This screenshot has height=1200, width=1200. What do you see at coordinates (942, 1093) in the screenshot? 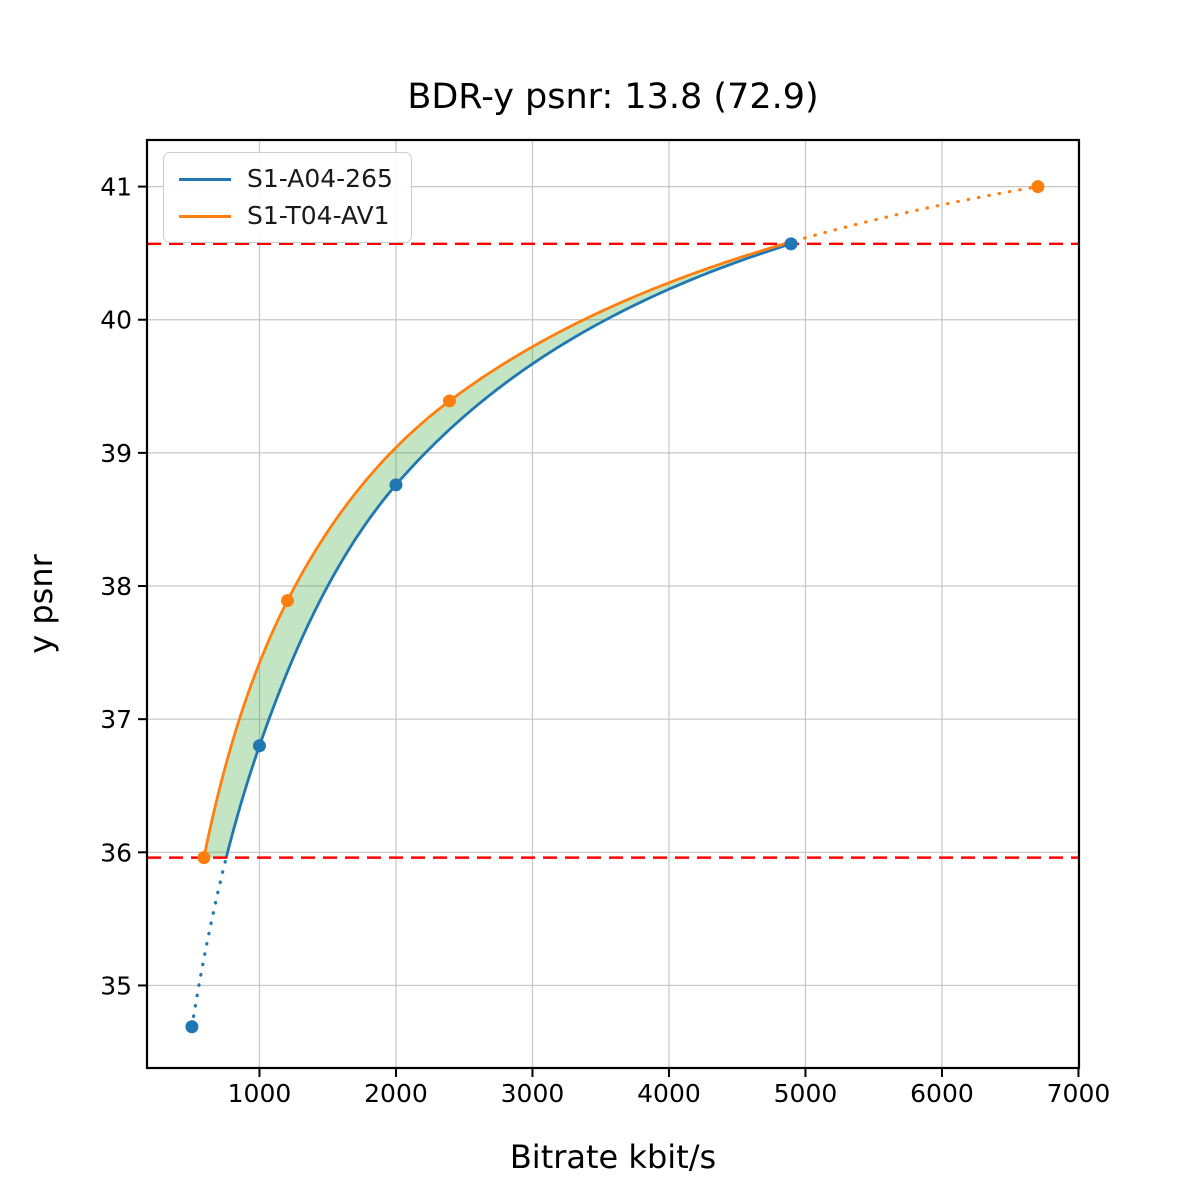
I see `x-tick-label: 6000` at bounding box center [942, 1093].